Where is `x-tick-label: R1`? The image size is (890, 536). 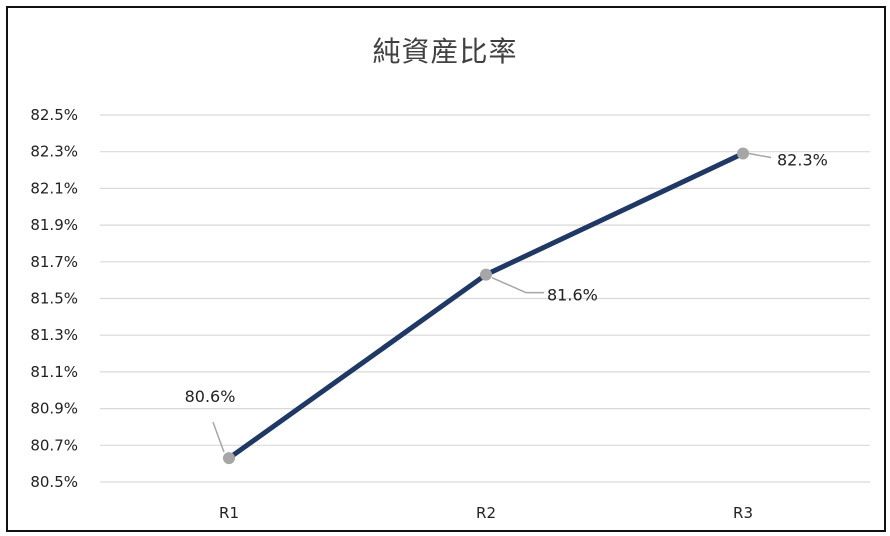
x-tick-label: R1 is located at coordinates (229, 513).